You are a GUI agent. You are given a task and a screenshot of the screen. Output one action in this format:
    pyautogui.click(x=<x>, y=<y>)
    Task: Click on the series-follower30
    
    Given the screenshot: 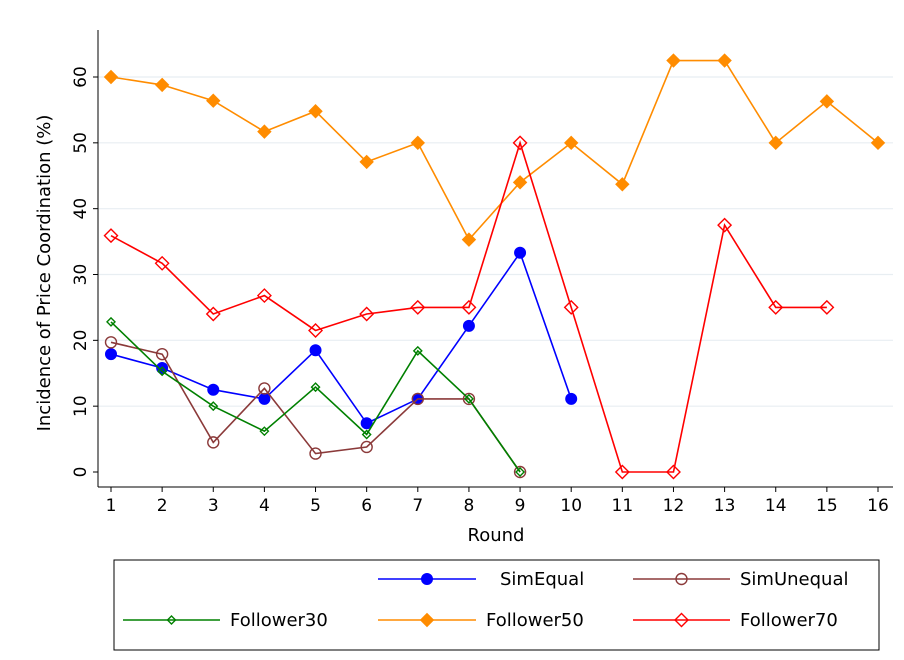 What is the action you would take?
    pyautogui.click(x=316, y=396)
    